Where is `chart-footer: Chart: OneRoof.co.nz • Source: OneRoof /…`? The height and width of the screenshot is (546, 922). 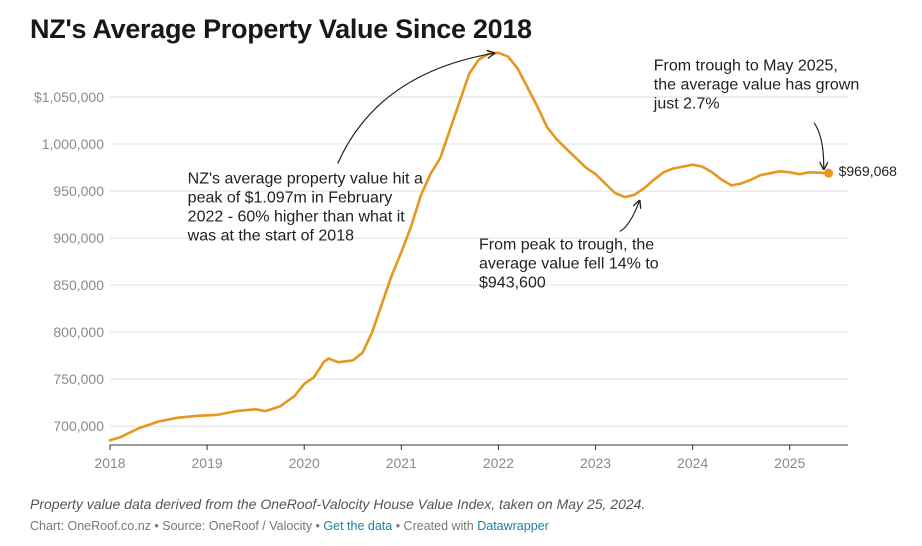
chart-footer: Chart: OneRoof.co.nz • Source: OneRoof /… is located at coordinates (289, 526).